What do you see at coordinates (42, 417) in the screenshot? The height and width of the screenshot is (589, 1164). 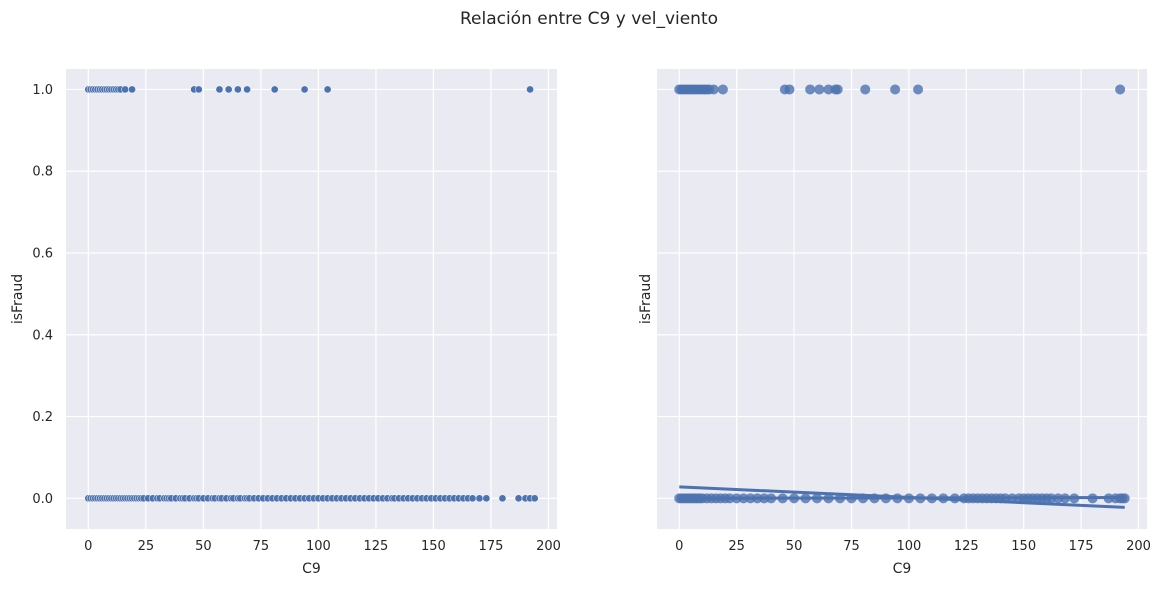 I see `y-tick-label: 0.2` at bounding box center [42, 417].